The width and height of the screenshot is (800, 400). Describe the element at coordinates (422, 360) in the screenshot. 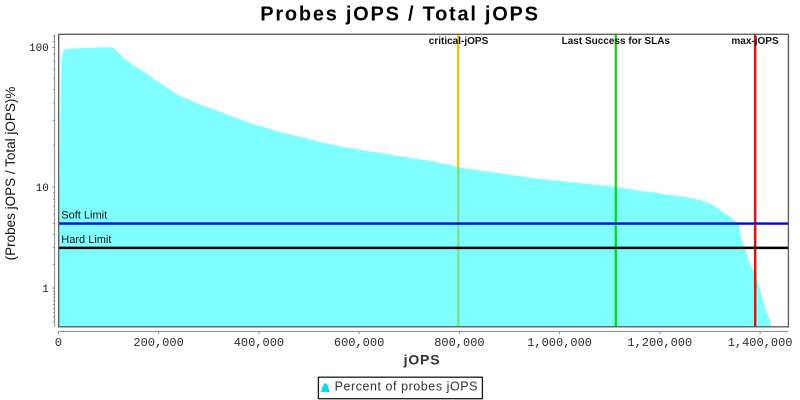

I see `svg-text: jOPS` at that location.